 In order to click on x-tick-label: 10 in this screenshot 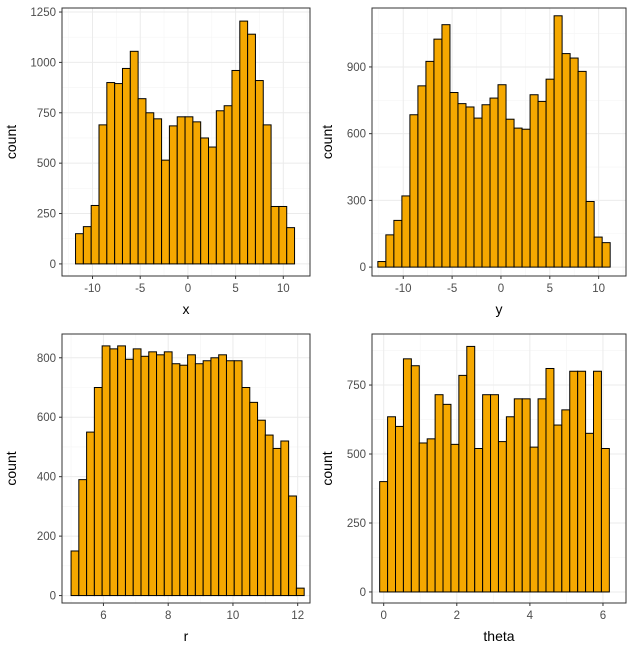, I will do `click(233, 616)`.